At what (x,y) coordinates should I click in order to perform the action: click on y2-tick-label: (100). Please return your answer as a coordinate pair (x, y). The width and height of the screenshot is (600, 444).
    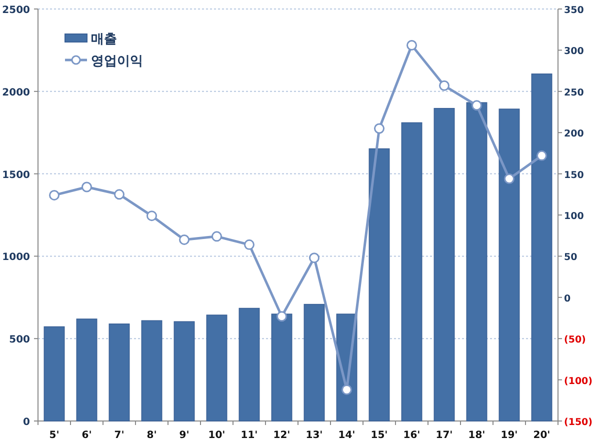
    Looking at the image, I should click on (578, 381).